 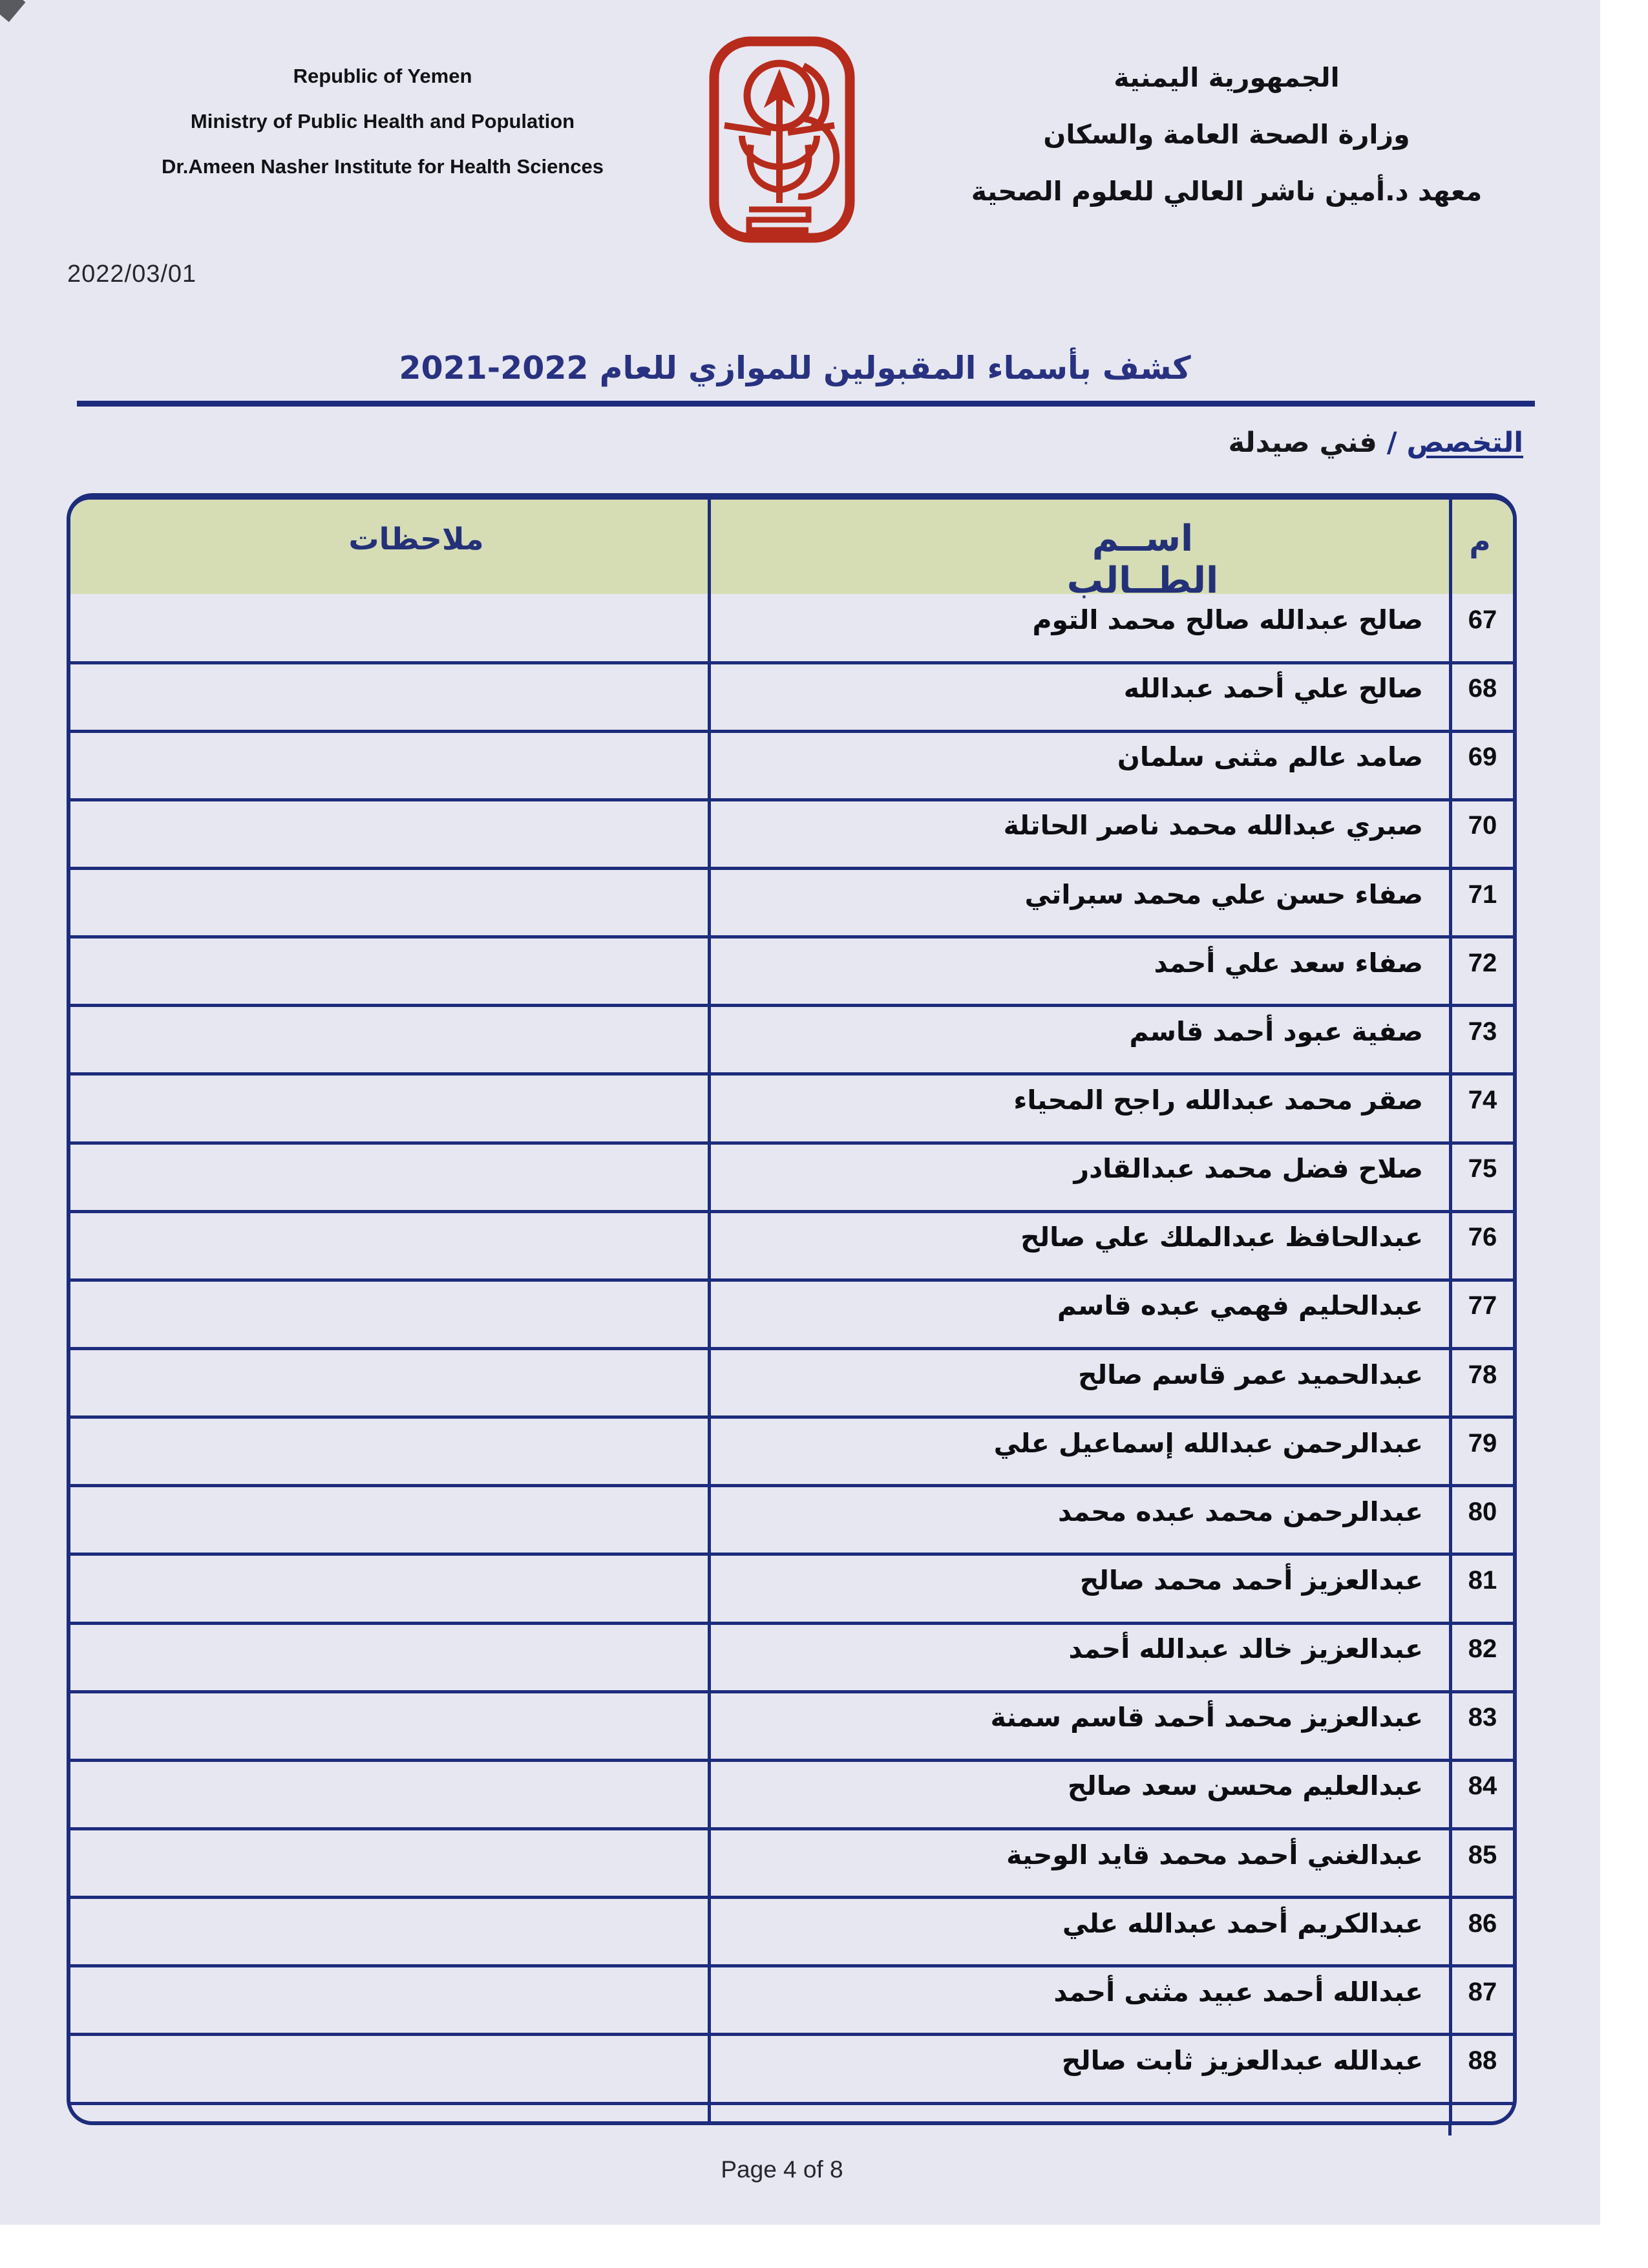 What do you see at coordinates (1221, 1237) in the screenshot?
I see `student-name: عبدالحافظ عبدالملك علي صالح` at bounding box center [1221, 1237].